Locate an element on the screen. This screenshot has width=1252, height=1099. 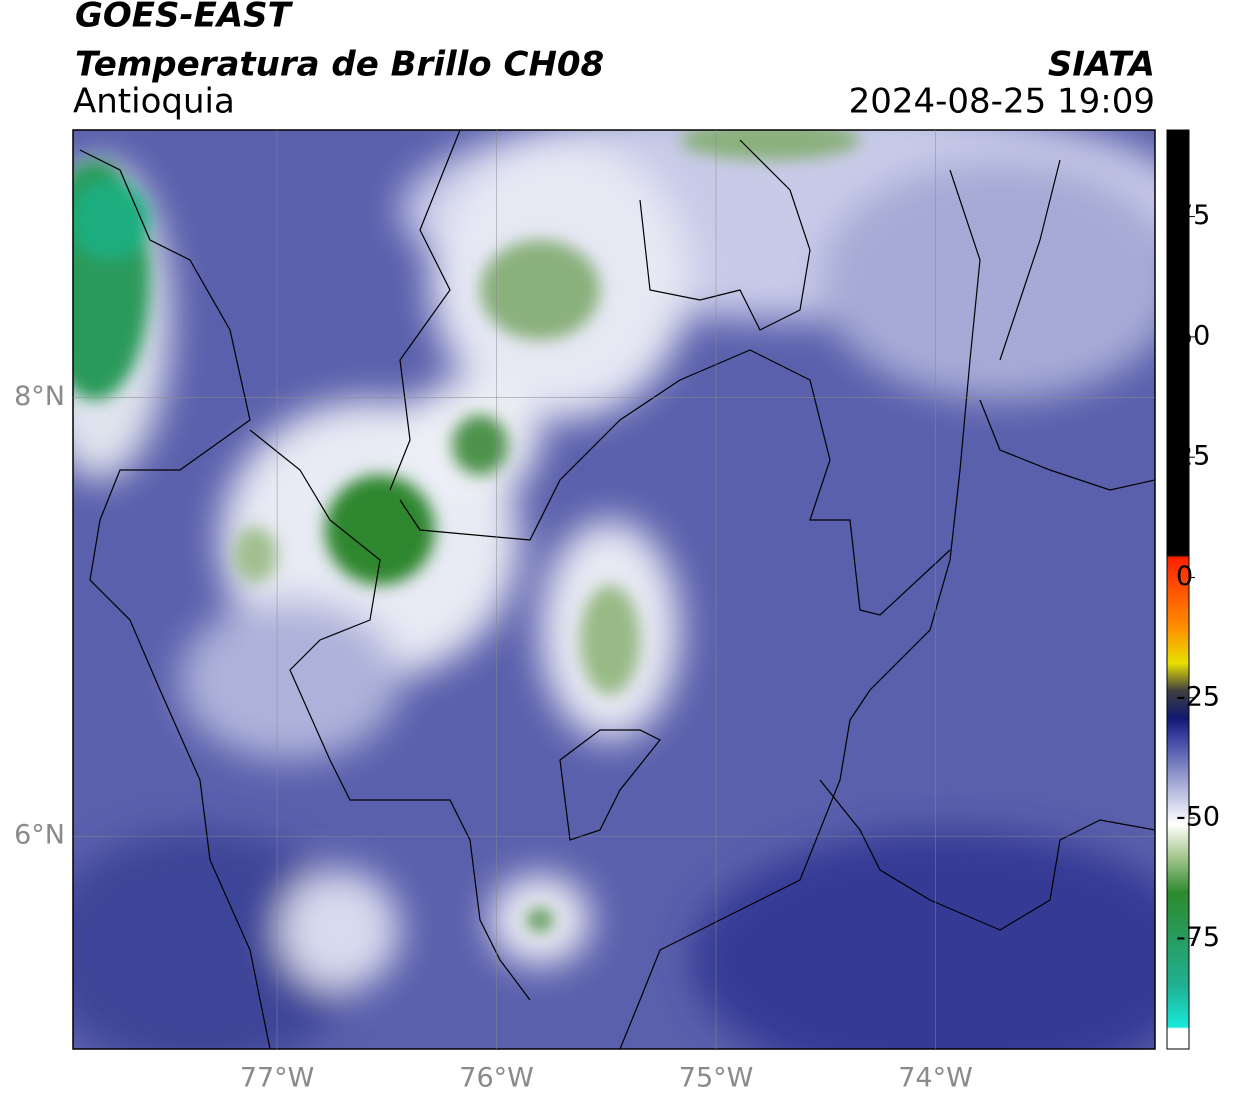
colorbar-tick-label: 50 is located at coordinates (1193, 335).